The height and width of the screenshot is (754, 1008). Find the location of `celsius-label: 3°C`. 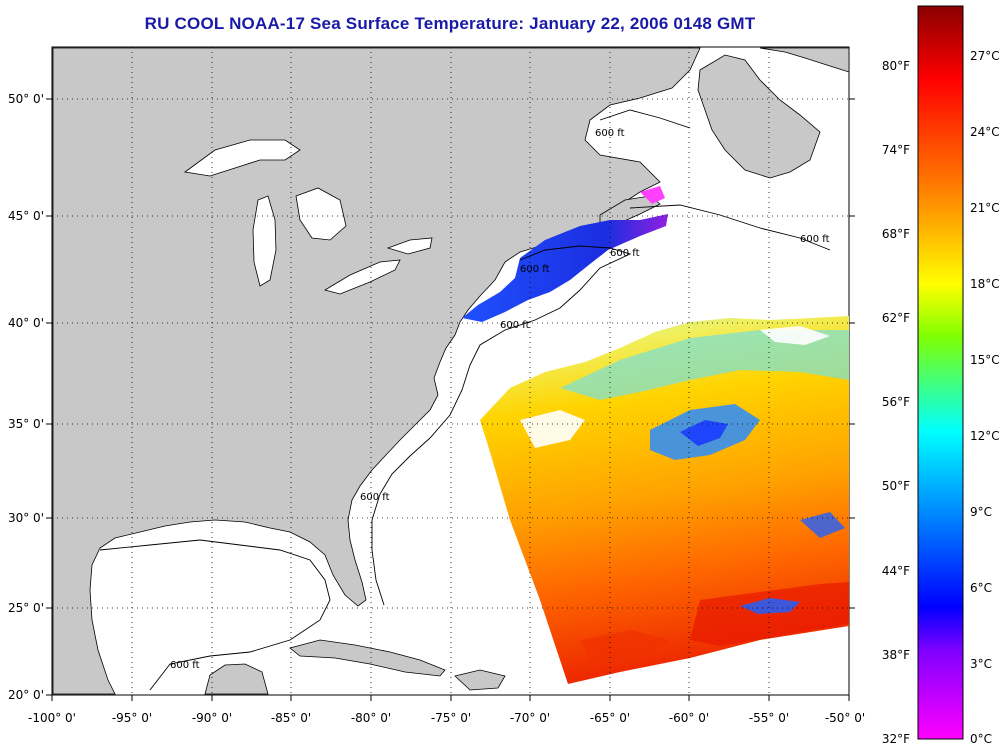

celsius-label: 3°C is located at coordinates (981, 664).